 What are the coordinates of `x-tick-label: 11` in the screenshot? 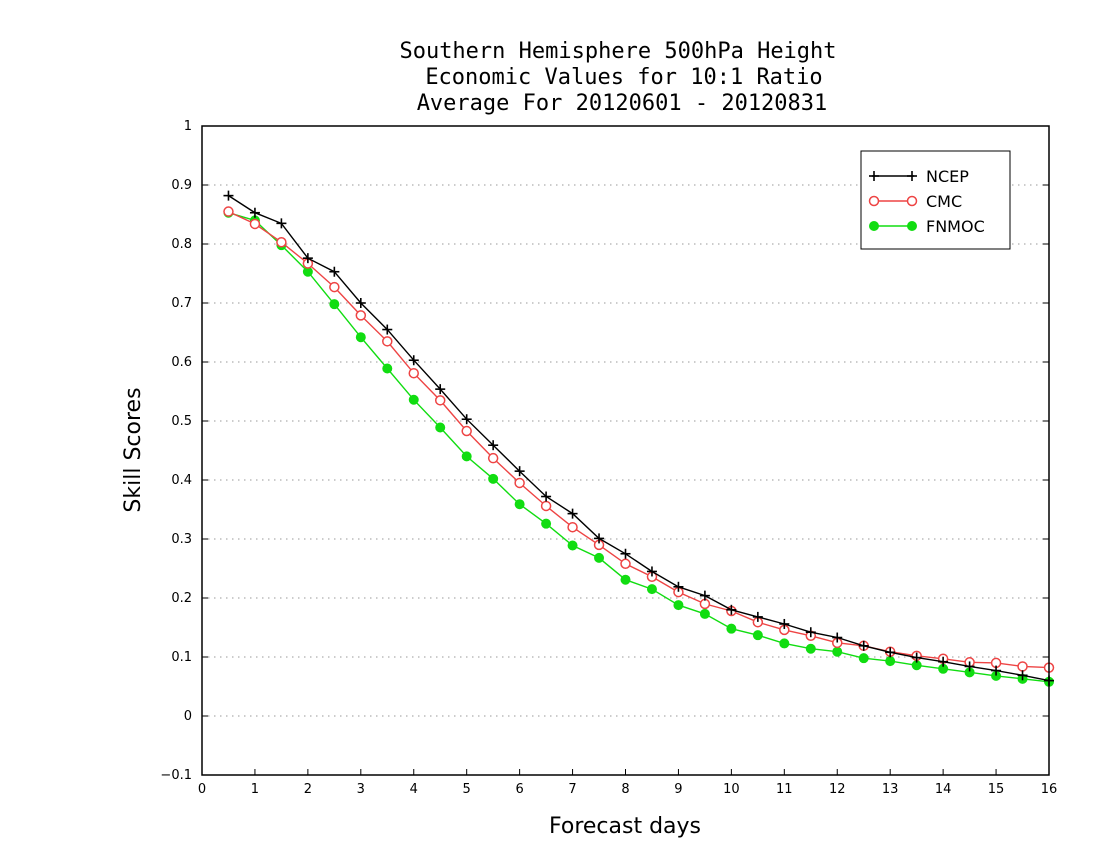 It's located at (784, 789).